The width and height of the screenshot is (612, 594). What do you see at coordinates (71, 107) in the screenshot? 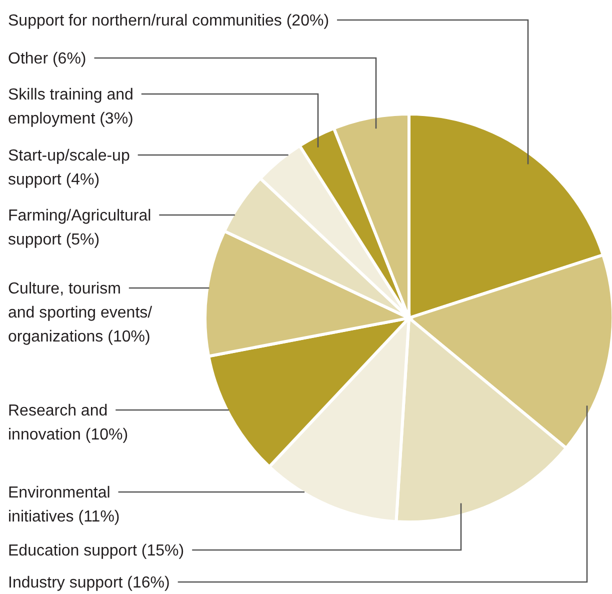
I see `slice-label: Skills training and employment (3%)` at bounding box center [71, 107].